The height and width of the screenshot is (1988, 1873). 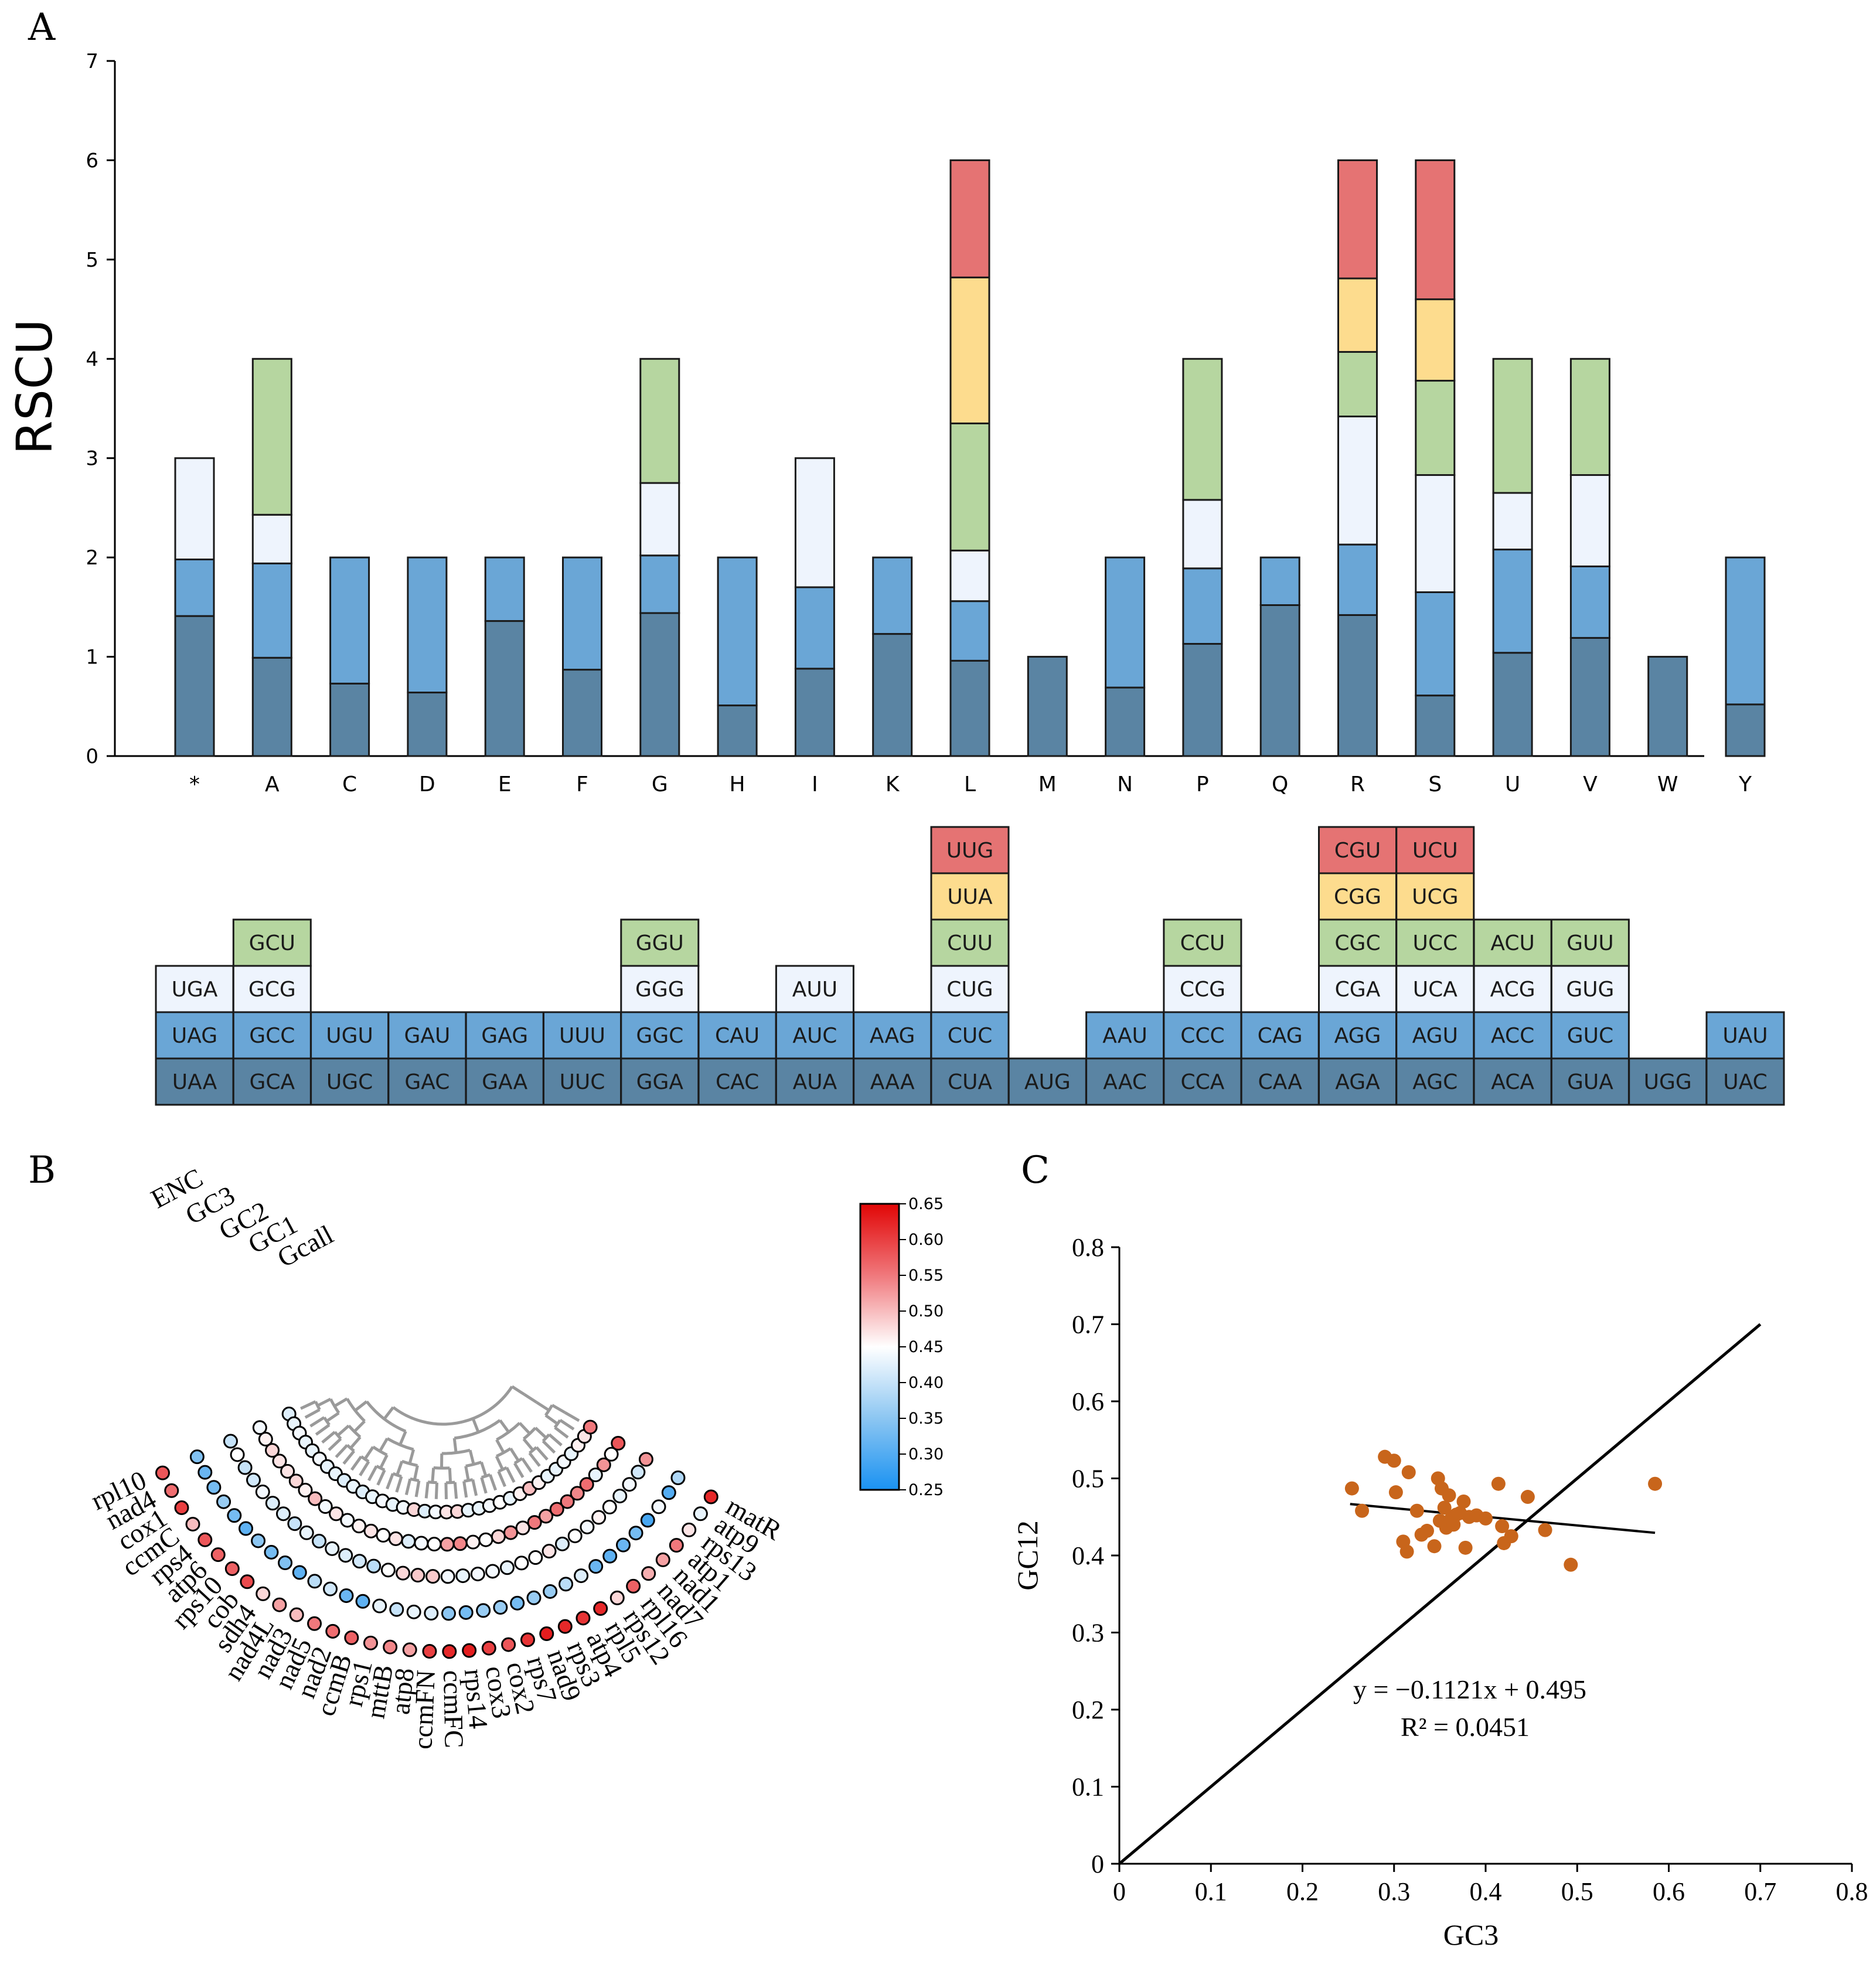 I want to click on c-lines, so click(x=1440, y=1594).